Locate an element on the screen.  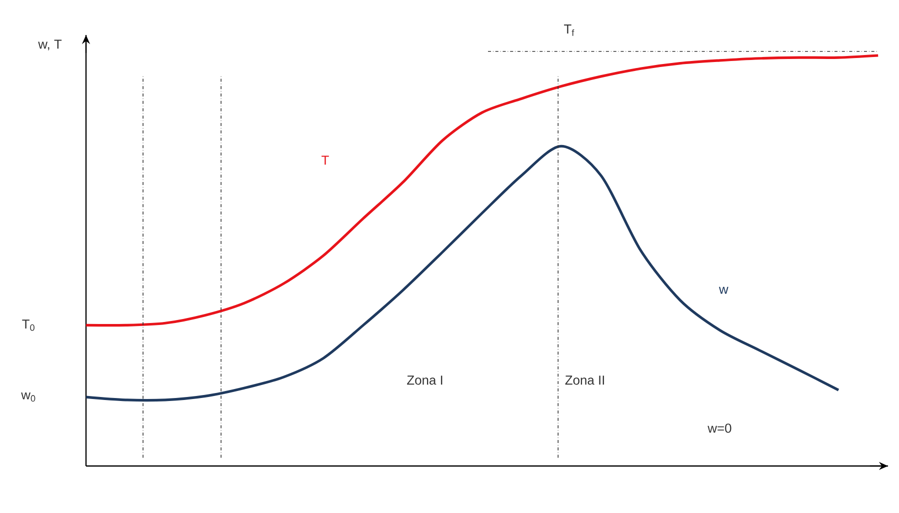
text: w is located at coordinates (723, 290).